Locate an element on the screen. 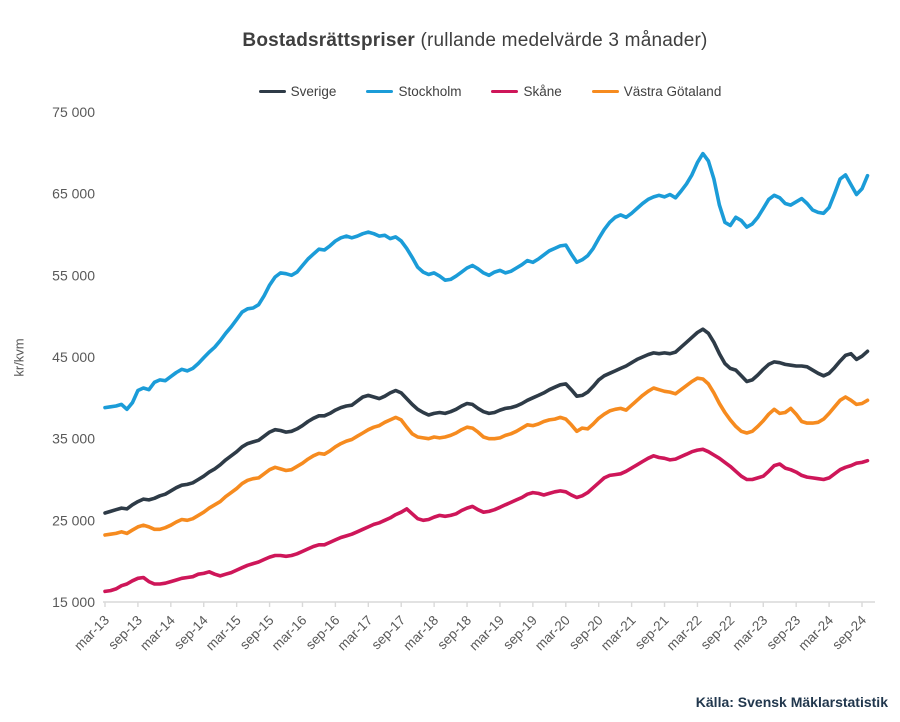  x-tick-label: sep-16 is located at coordinates (323, 633).